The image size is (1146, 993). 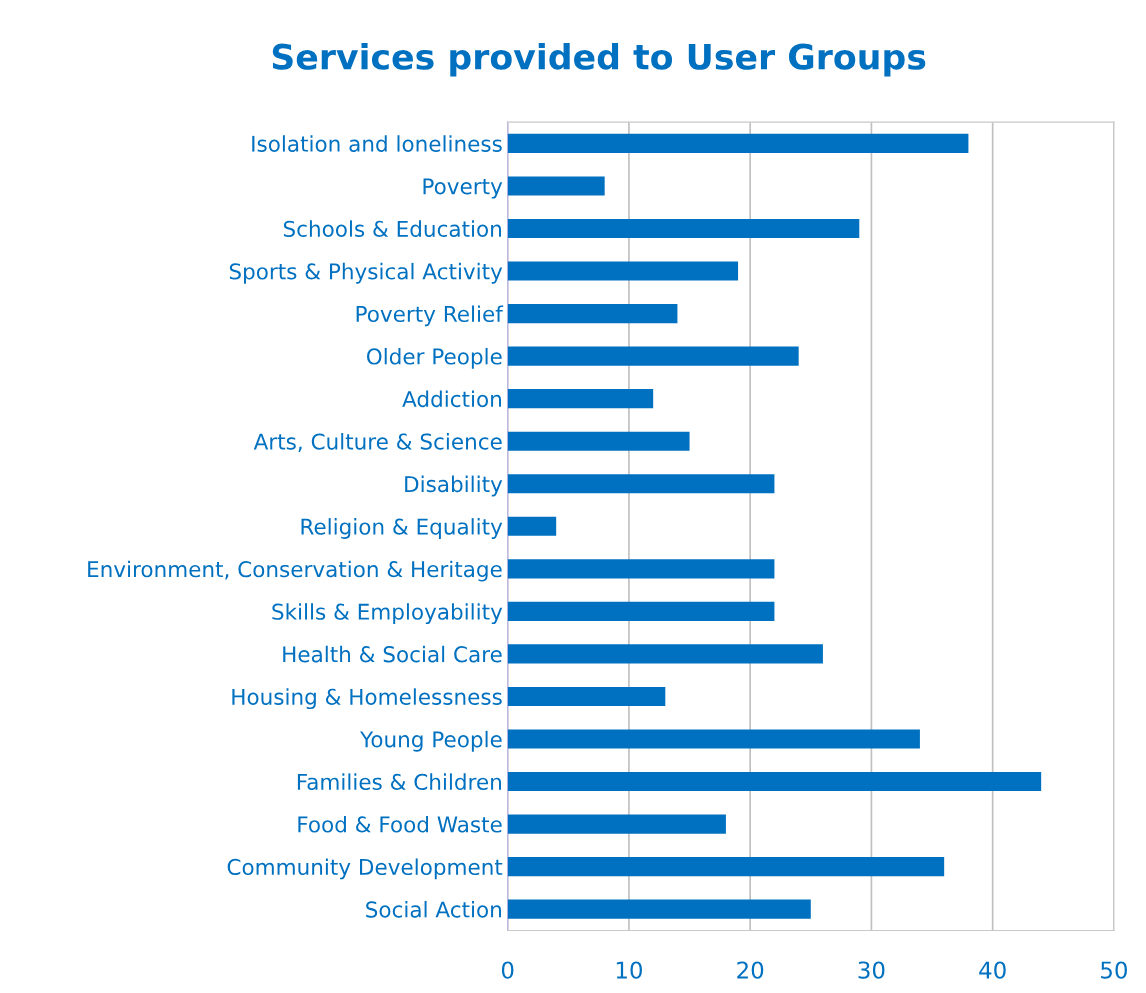 I want to click on y-tick-label: Young People, so click(x=431, y=741).